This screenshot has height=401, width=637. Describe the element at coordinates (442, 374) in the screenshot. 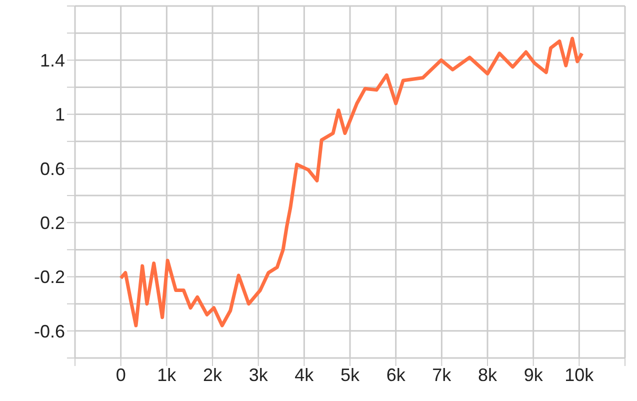

I see `x-tick-label: 7k` at that location.